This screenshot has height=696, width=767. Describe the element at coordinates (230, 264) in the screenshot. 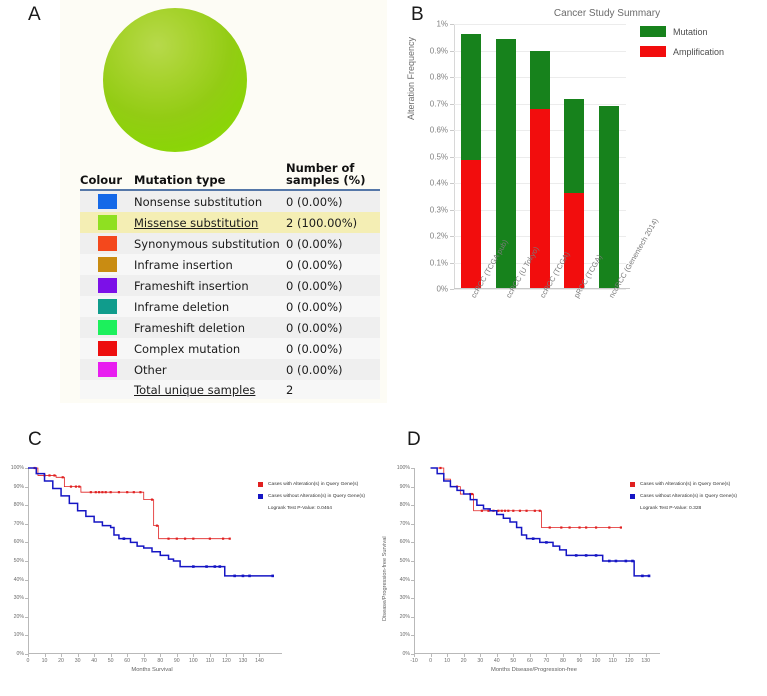

I see `table-row: Inframe insertion 0 (0.00%)` at that location.